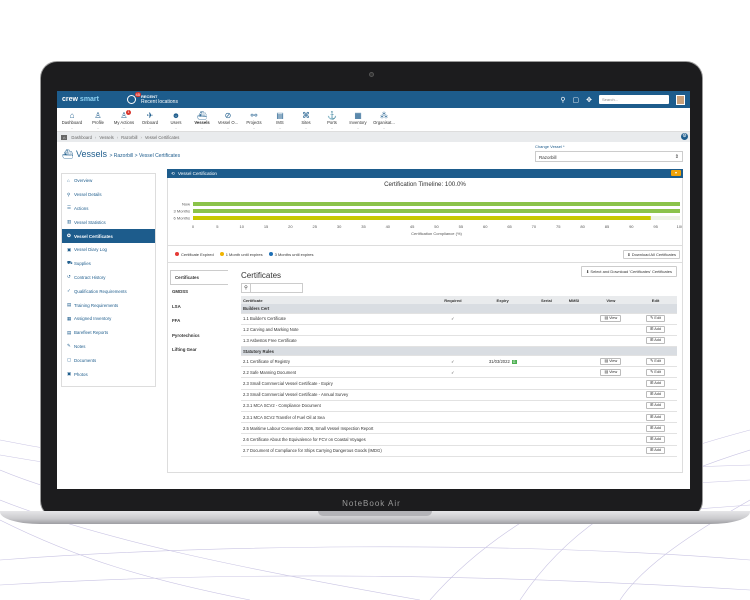 This screenshot has height=600, width=750. I want to click on category-tab: Pyrotechnics, so click(186, 335).